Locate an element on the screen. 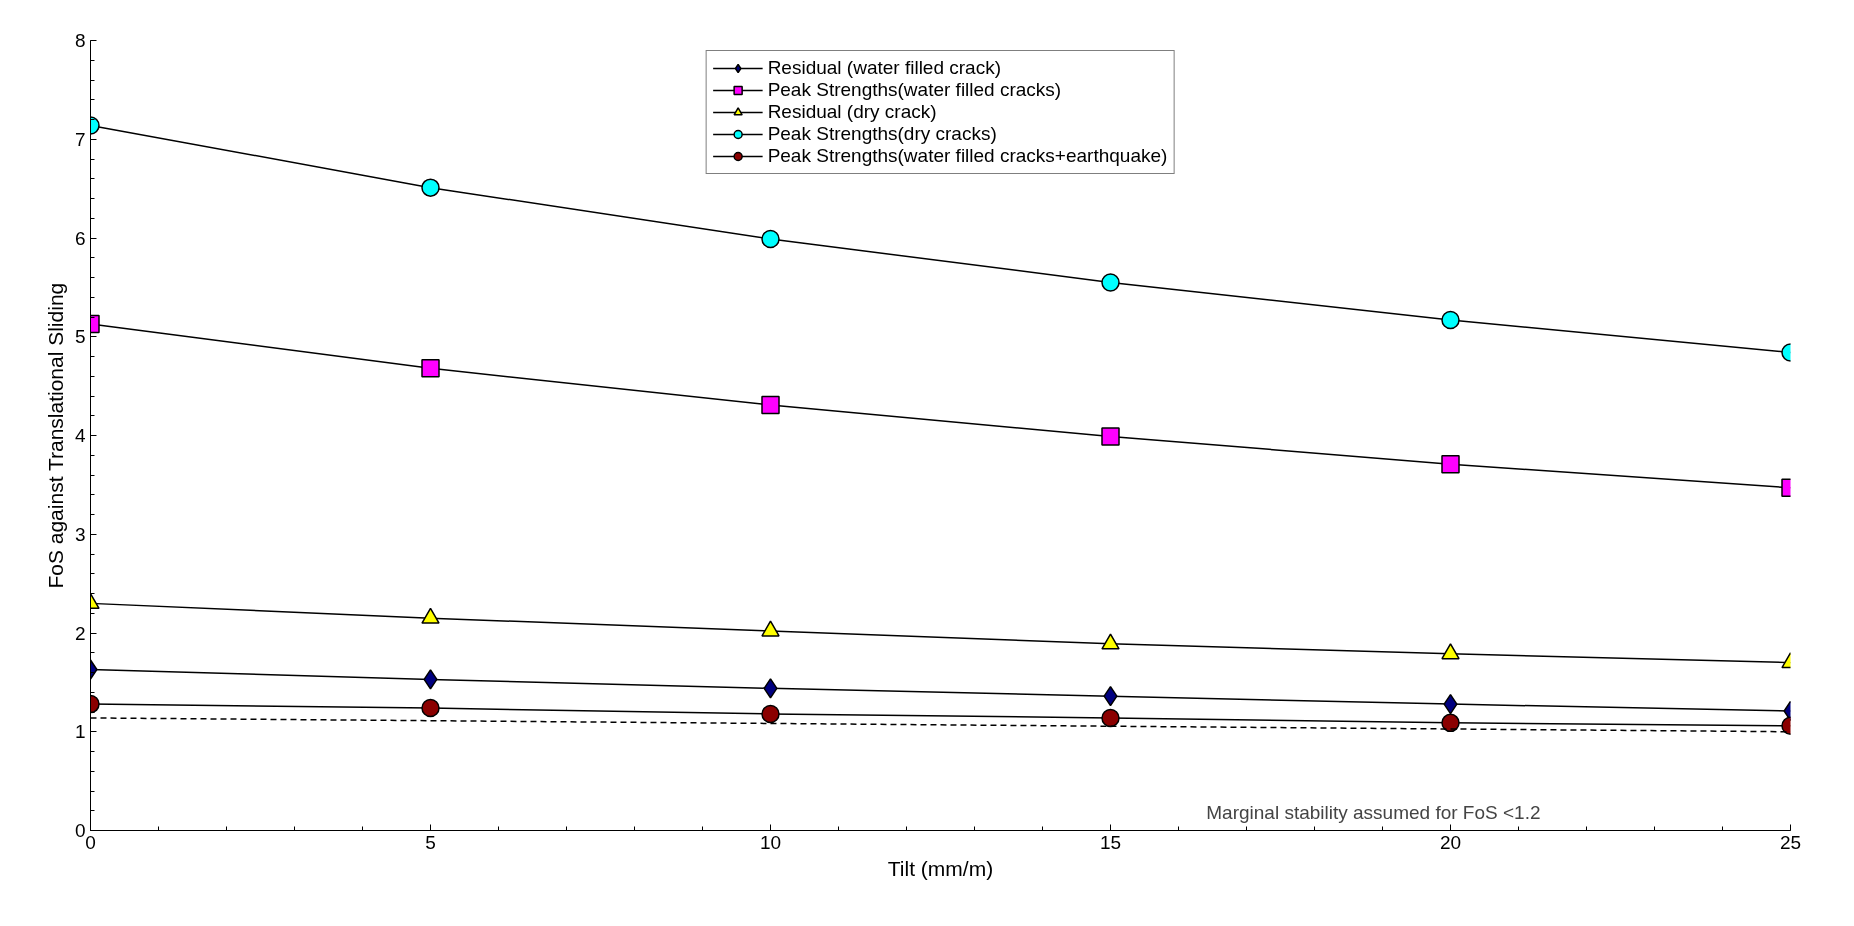 This screenshot has width=1854, height=926. x-tick-label: 20 is located at coordinates (1450, 842).